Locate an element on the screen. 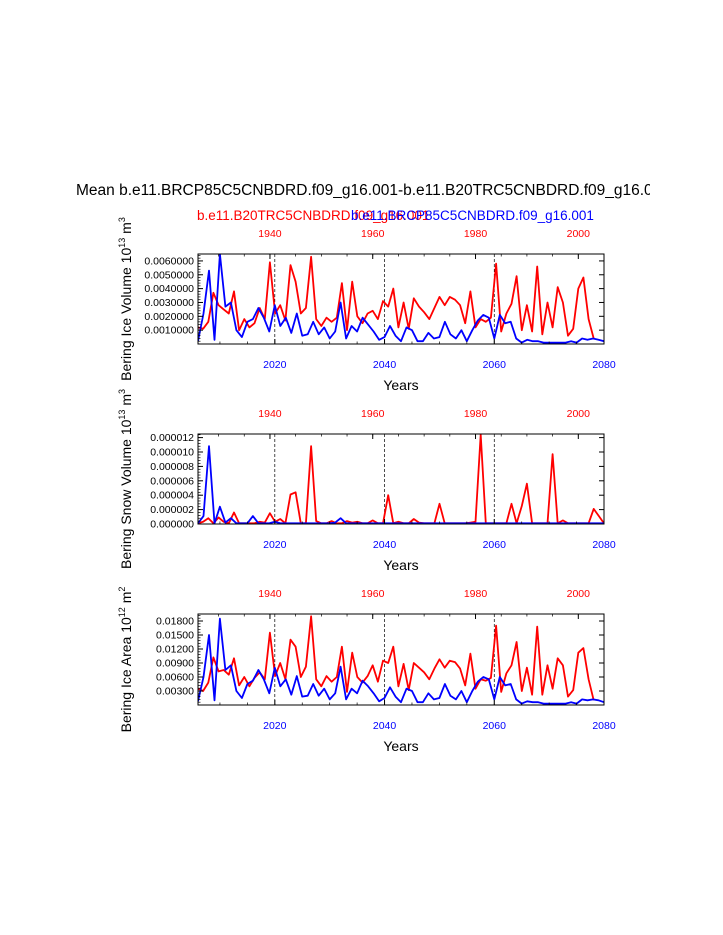  y-tick-label: 0.0060000 is located at coordinates (169, 261).